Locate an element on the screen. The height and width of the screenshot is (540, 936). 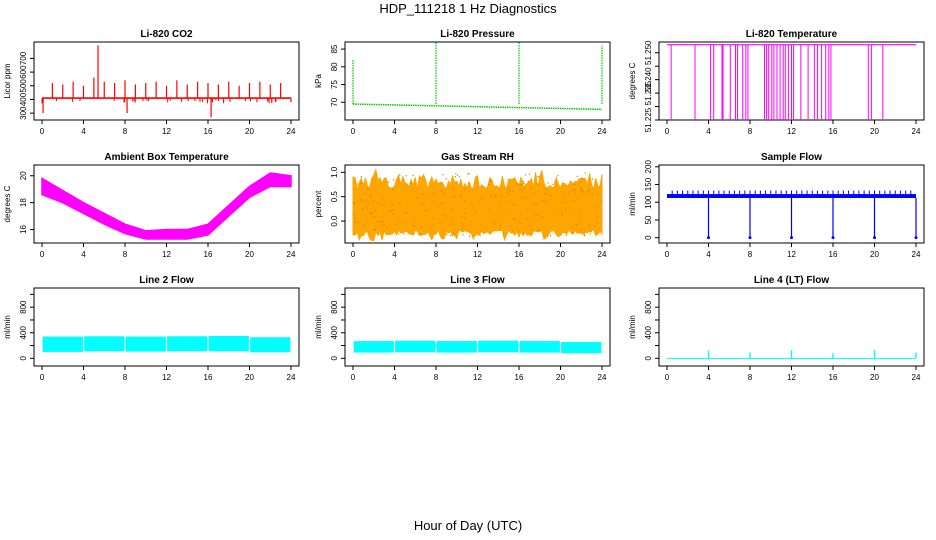
y-tick-label: 100 is located at coordinates (648, 202).